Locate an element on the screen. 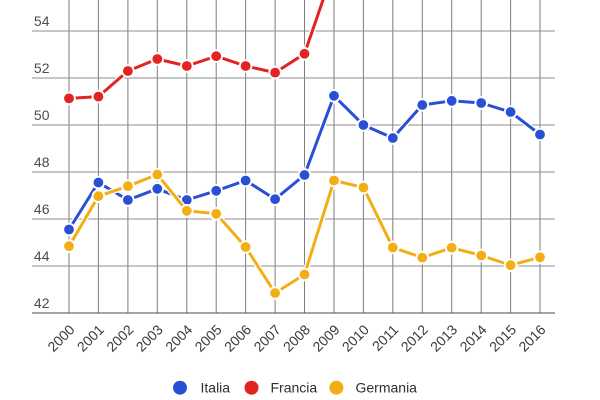 This screenshot has width=600, height=400. svg-text: 48 is located at coordinates (42, 162).